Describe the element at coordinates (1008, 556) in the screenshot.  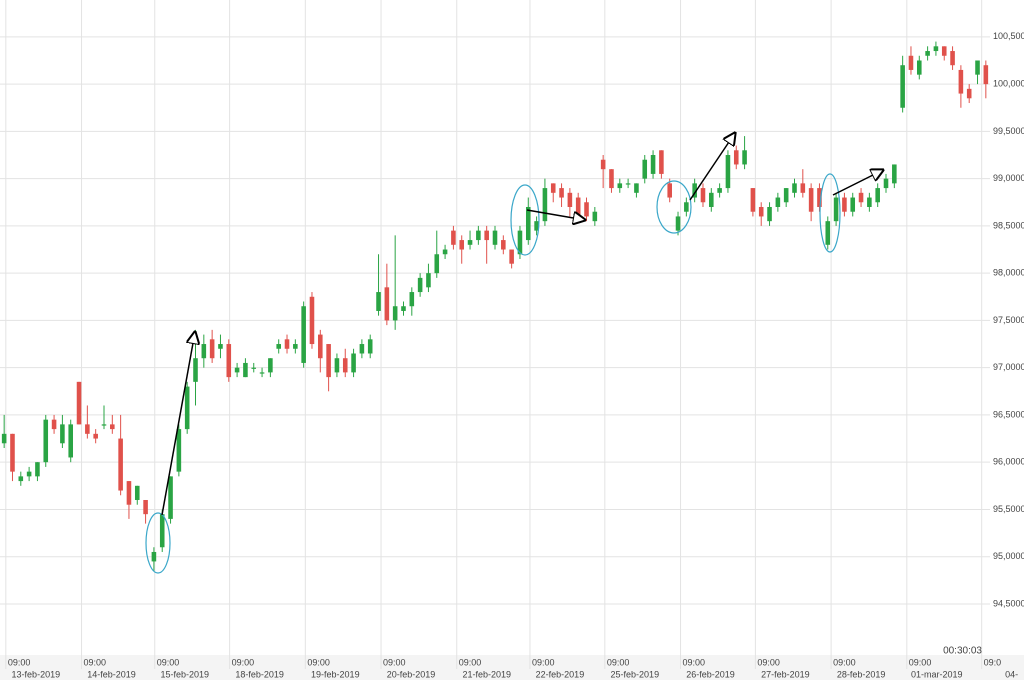
I see `y-tick-label: 95,0000` at that location.